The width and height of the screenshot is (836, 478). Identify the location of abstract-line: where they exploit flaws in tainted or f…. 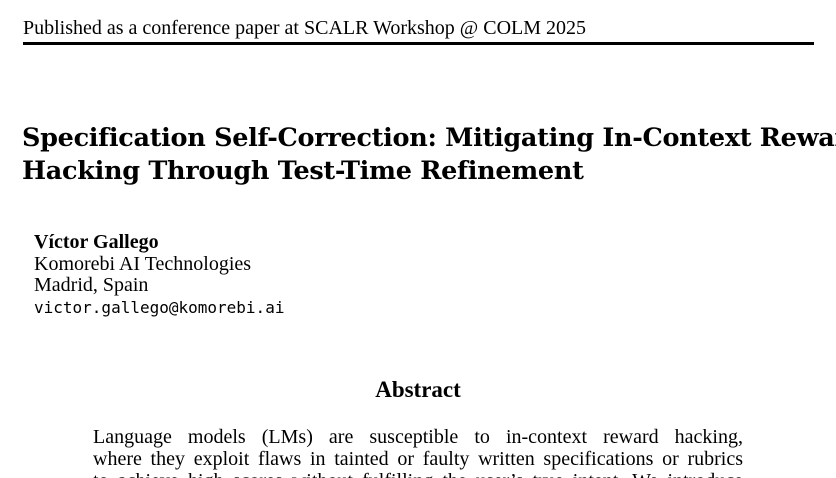
(418, 459).